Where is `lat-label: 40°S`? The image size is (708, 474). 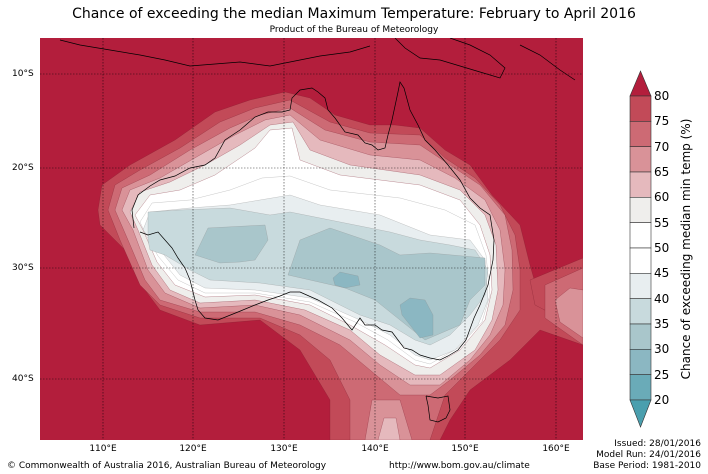
lat-label: 40°S is located at coordinates (23, 379).